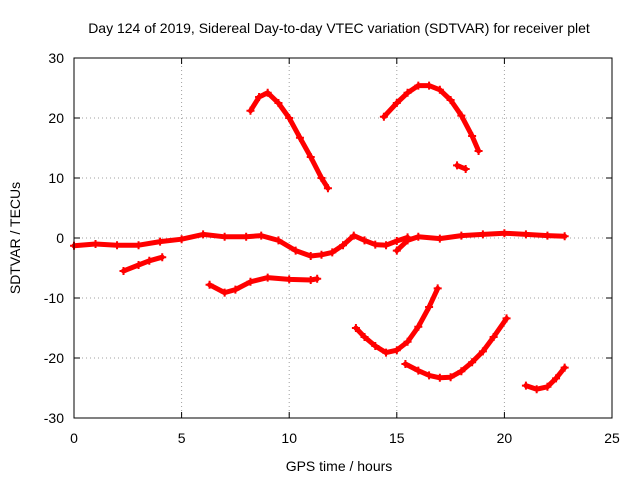 This screenshot has height=480, width=640. What do you see at coordinates (612, 438) in the screenshot?
I see `x-tick-label: 25` at bounding box center [612, 438].